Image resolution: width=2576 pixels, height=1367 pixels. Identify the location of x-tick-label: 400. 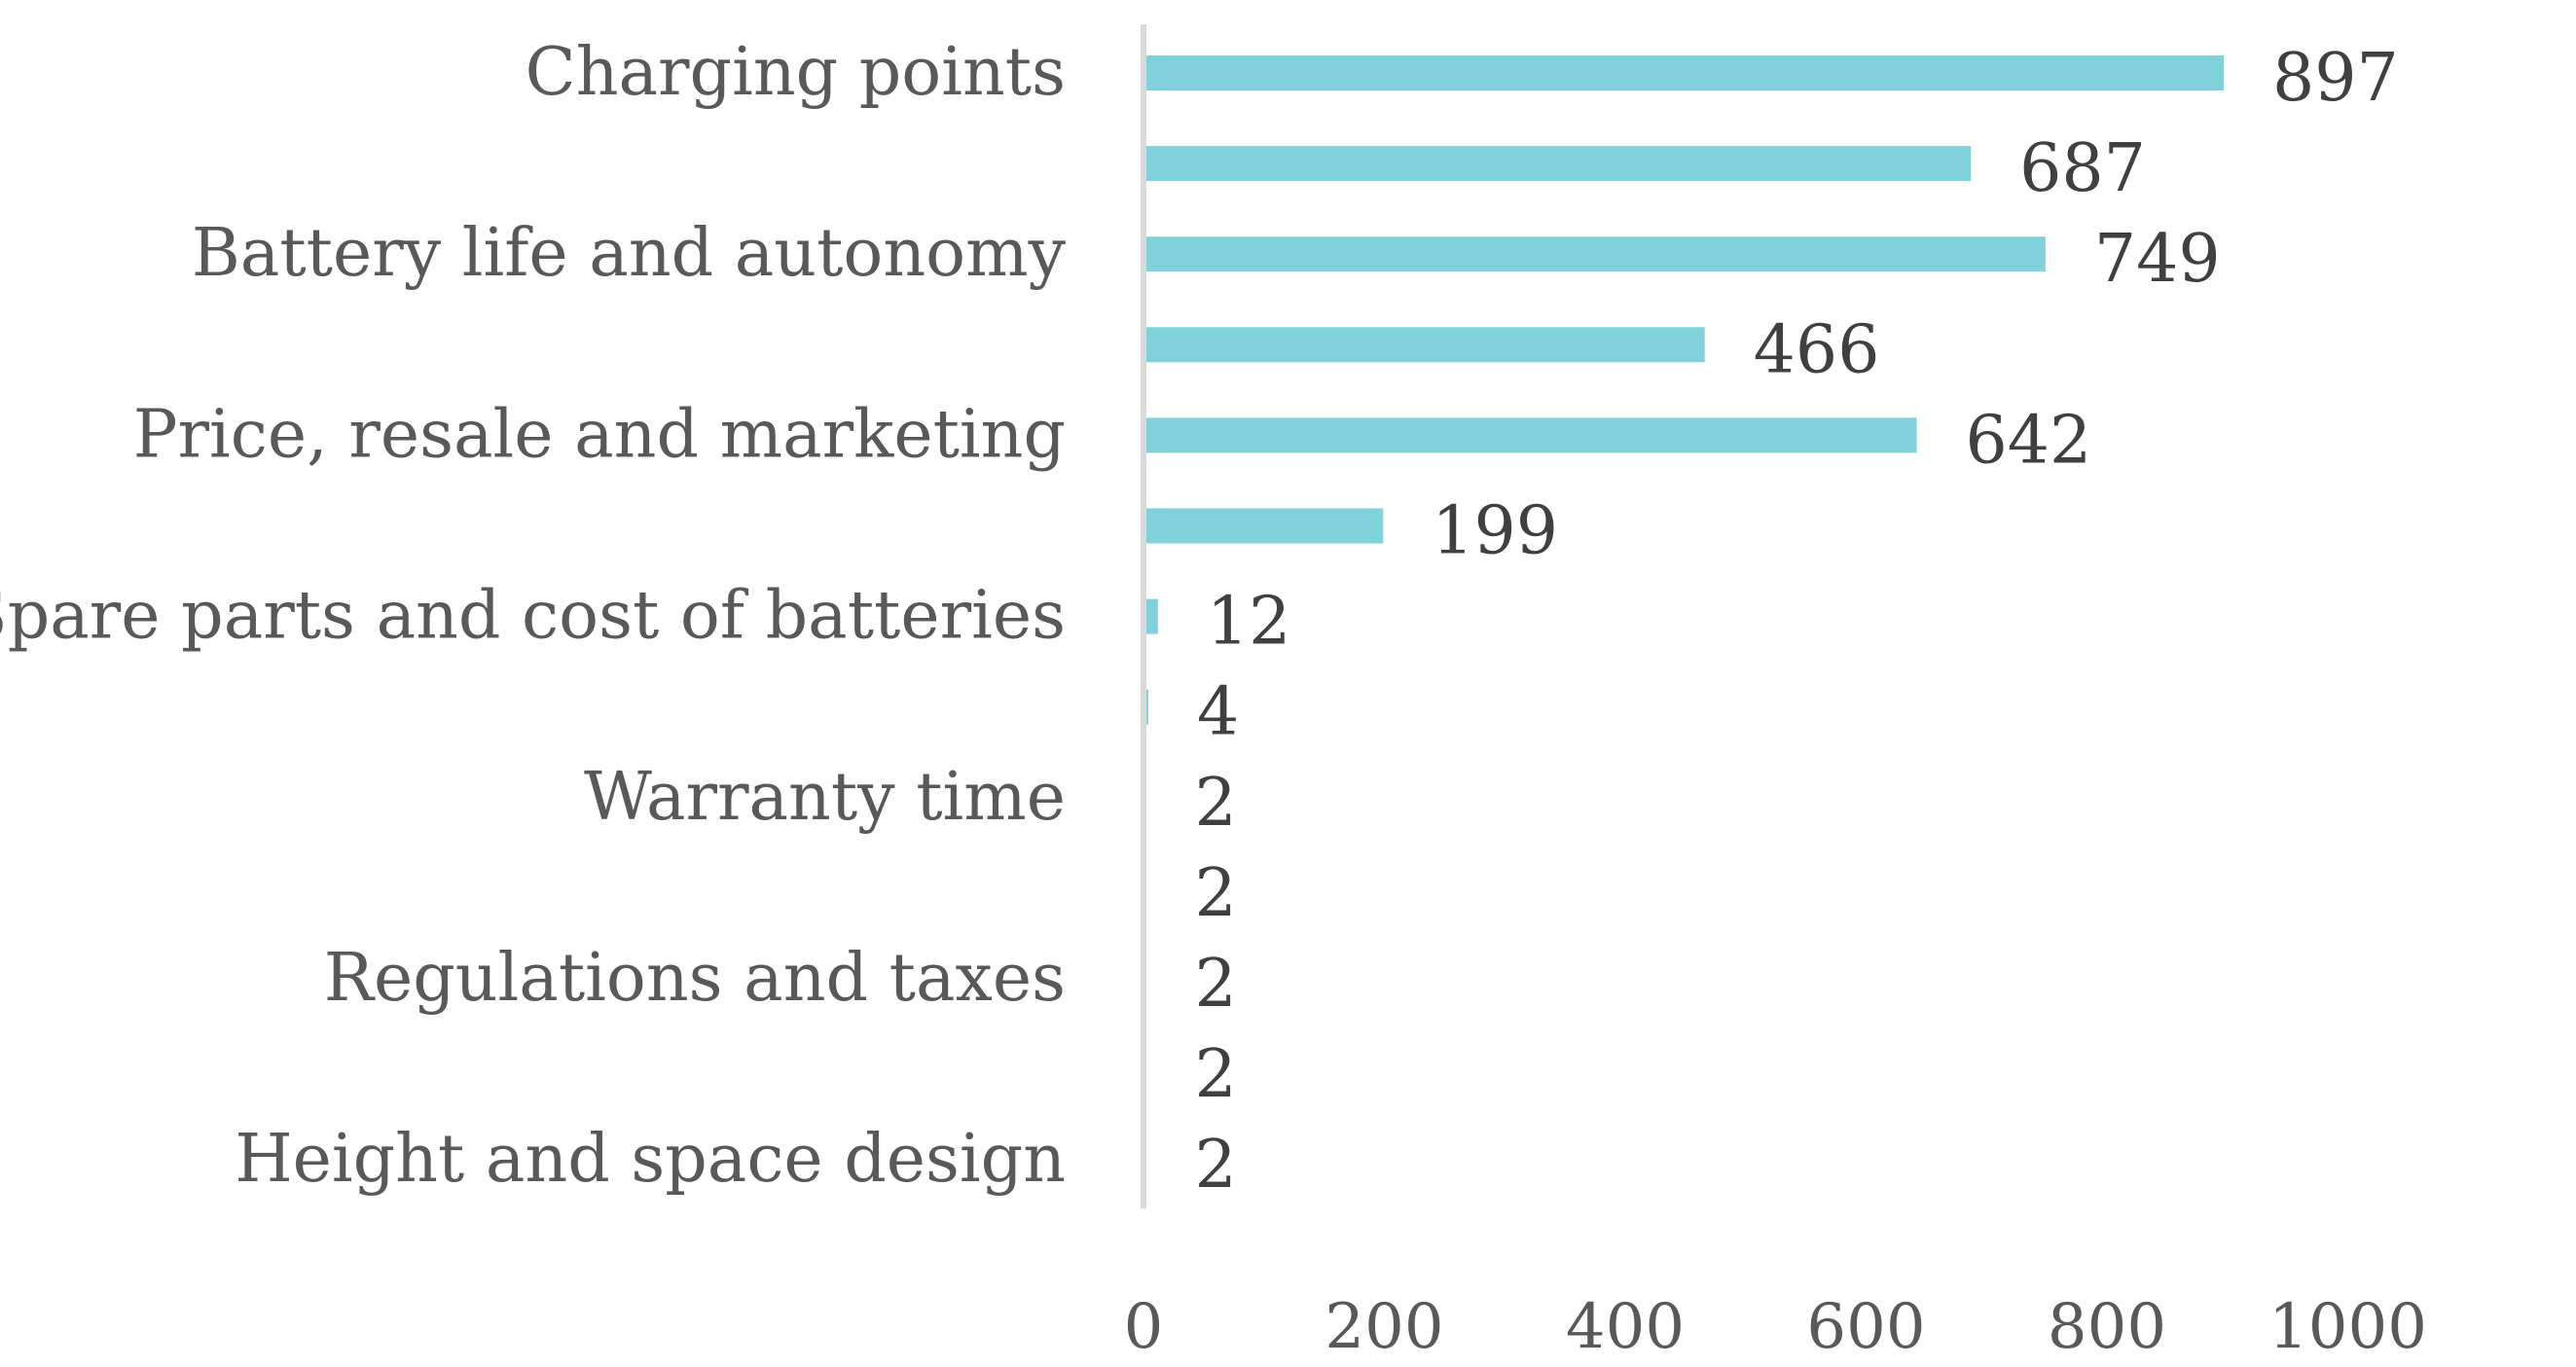
(1625, 1327).